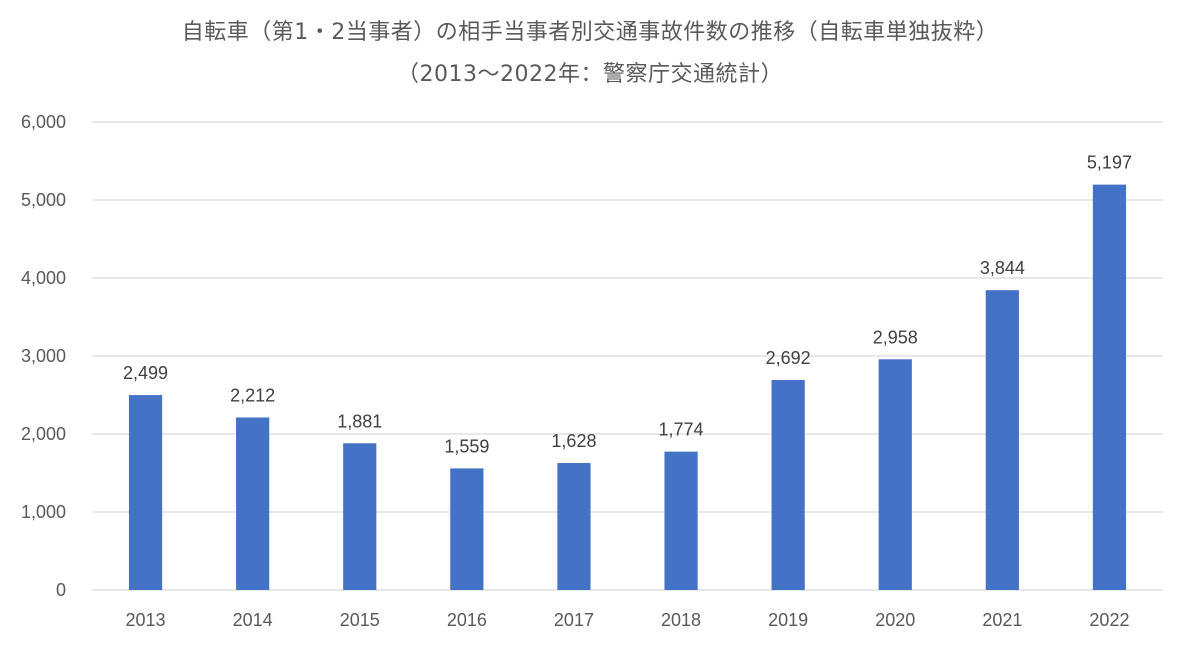 This screenshot has width=1180, height=650. Describe the element at coordinates (43, 434) in the screenshot. I see `y-tick-label: 2,000` at that location.